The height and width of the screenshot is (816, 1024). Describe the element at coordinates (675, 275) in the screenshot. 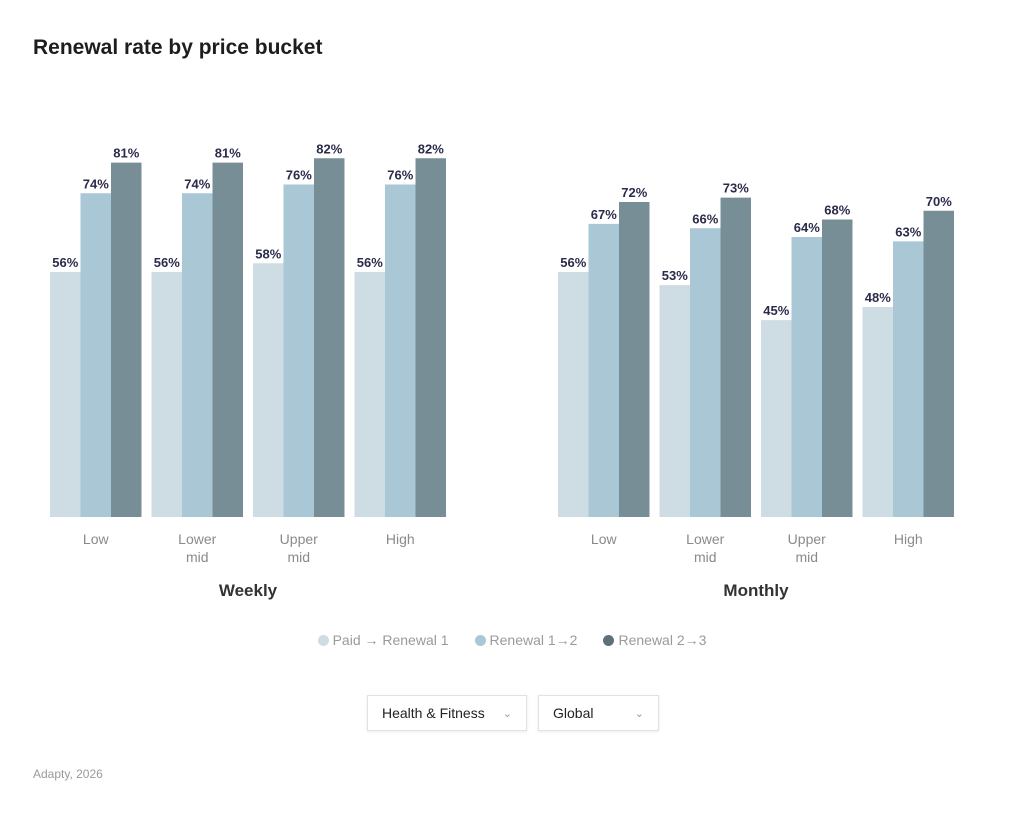

I see `data-label: 53%` at that location.